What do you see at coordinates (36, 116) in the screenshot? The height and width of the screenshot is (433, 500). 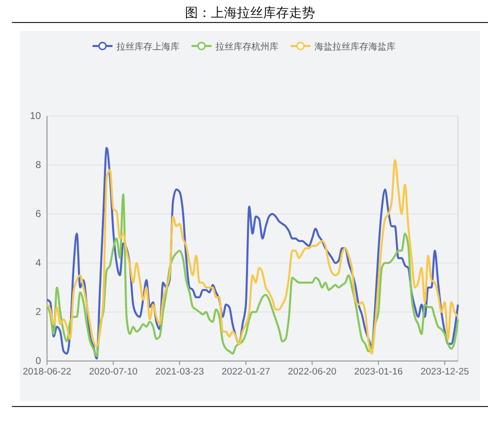 I see `y-tick-label: 10` at bounding box center [36, 116].